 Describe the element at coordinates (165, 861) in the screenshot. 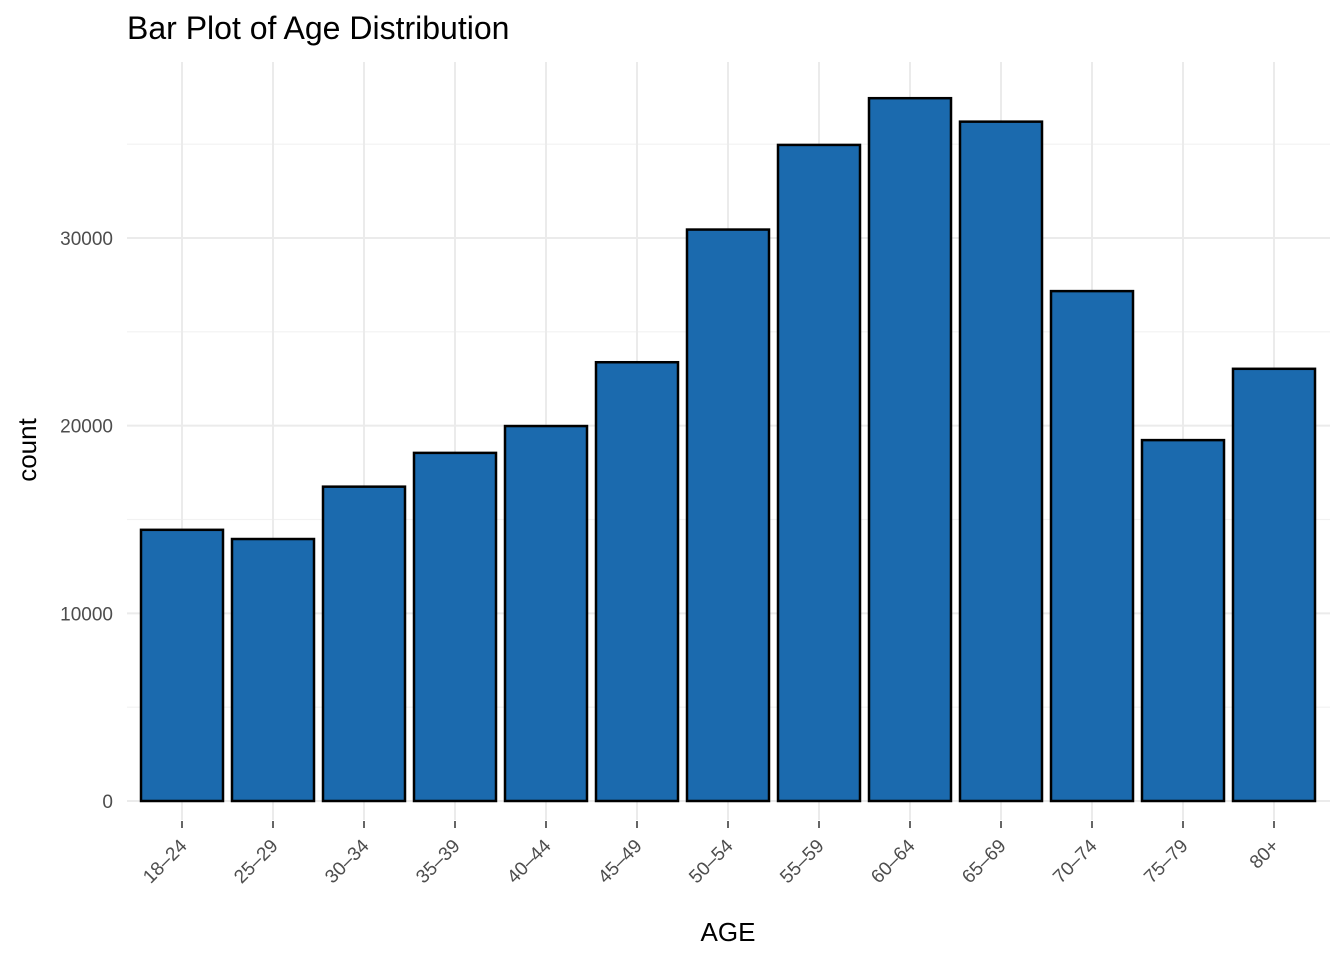

I see `x-tick-label-0: 18–24` at that location.